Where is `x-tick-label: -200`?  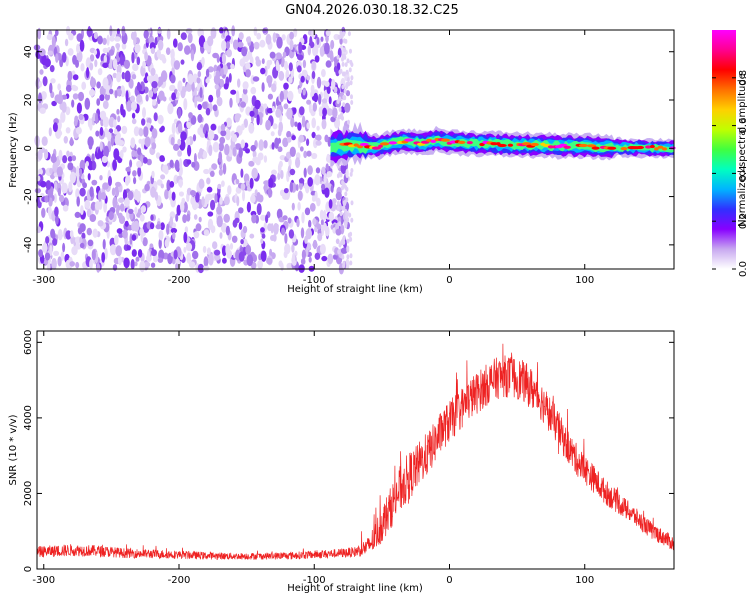 x-tick-label: -200 is located at coordinates (179, 580).